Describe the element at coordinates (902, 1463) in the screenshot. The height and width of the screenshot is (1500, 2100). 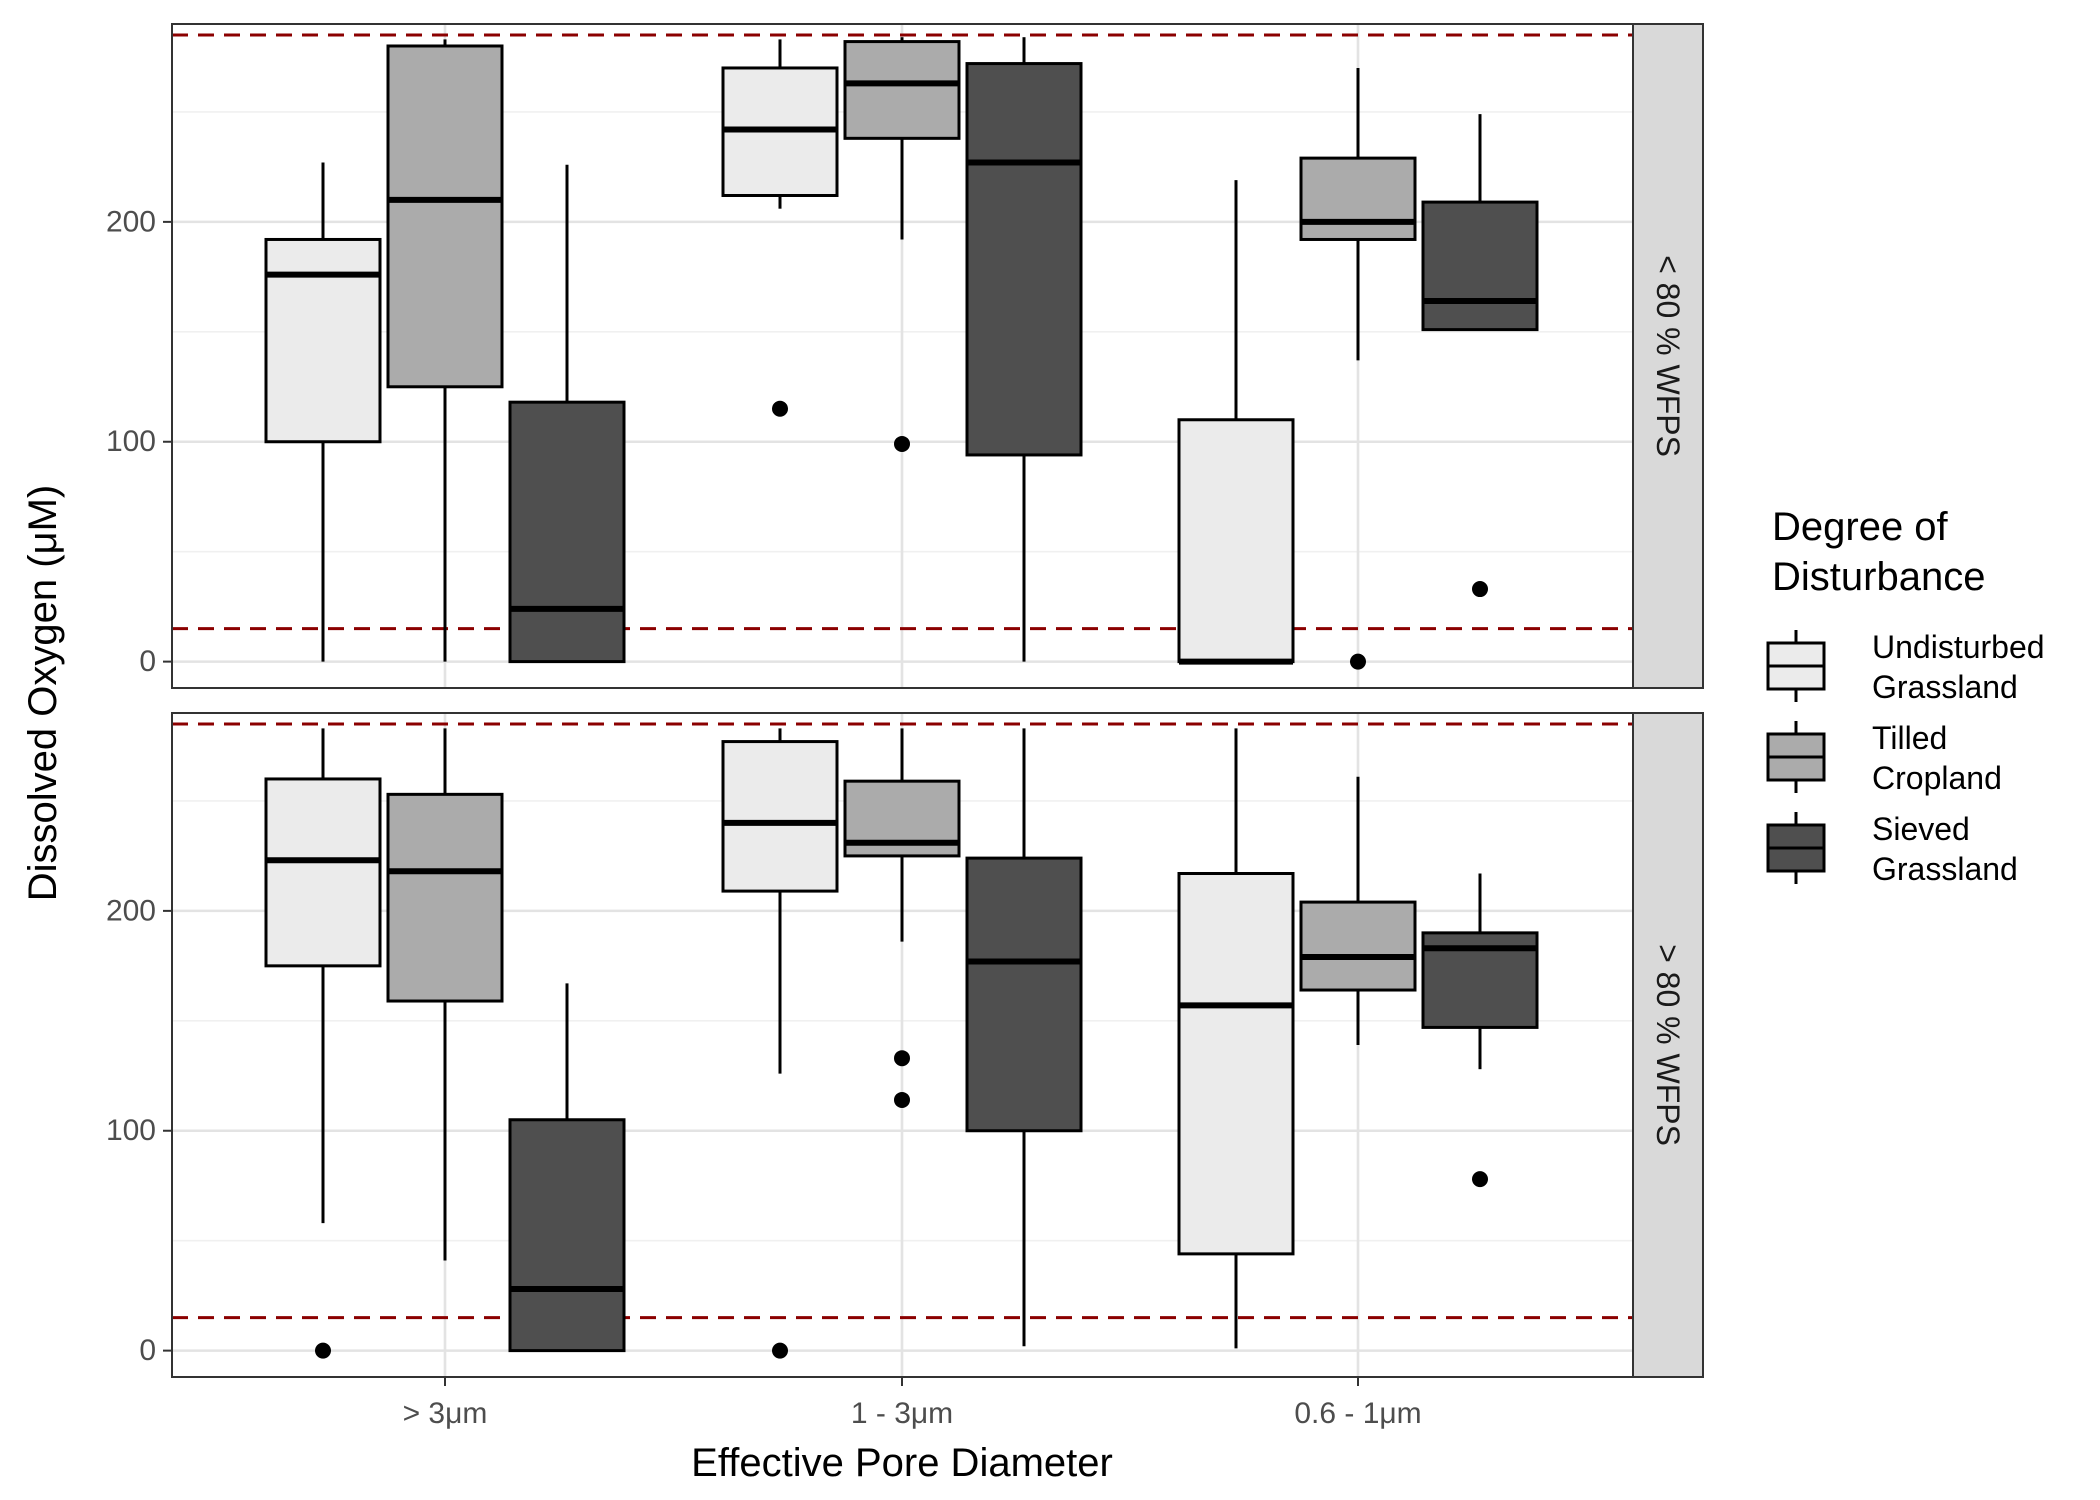
I see `x-axis-title: Effective Pore Diameter` at that location.